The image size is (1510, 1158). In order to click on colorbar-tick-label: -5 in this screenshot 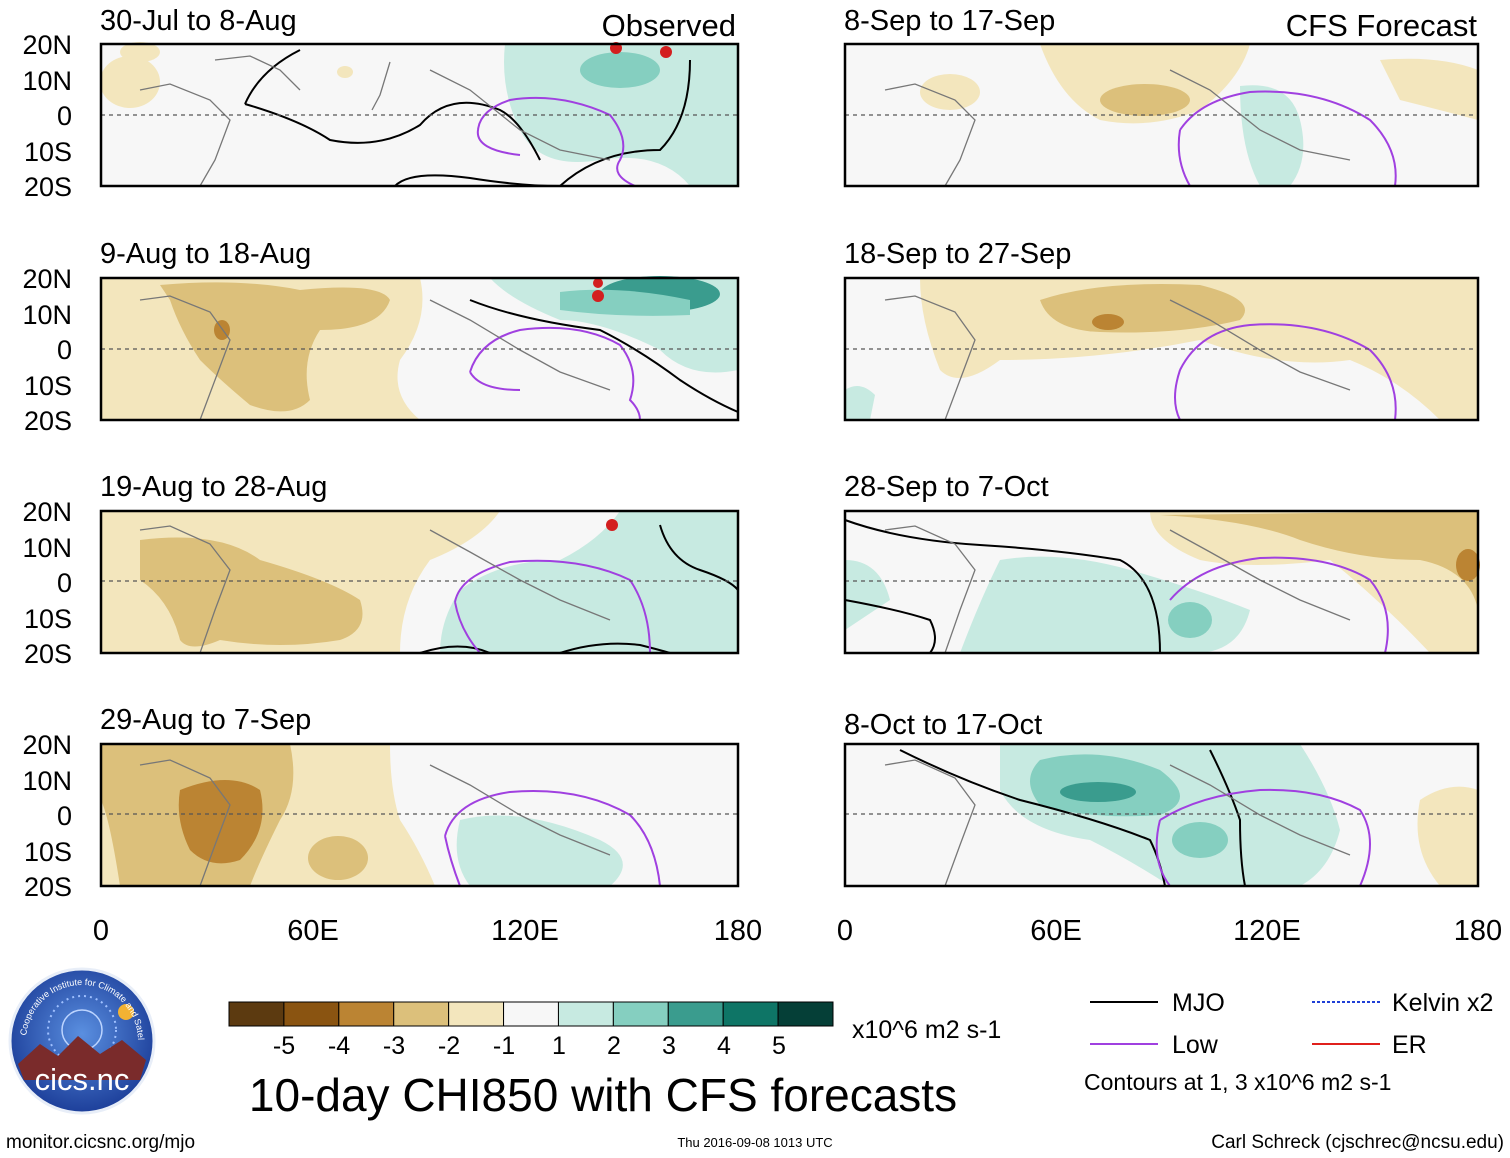, I will do `click(284, 1046)`.